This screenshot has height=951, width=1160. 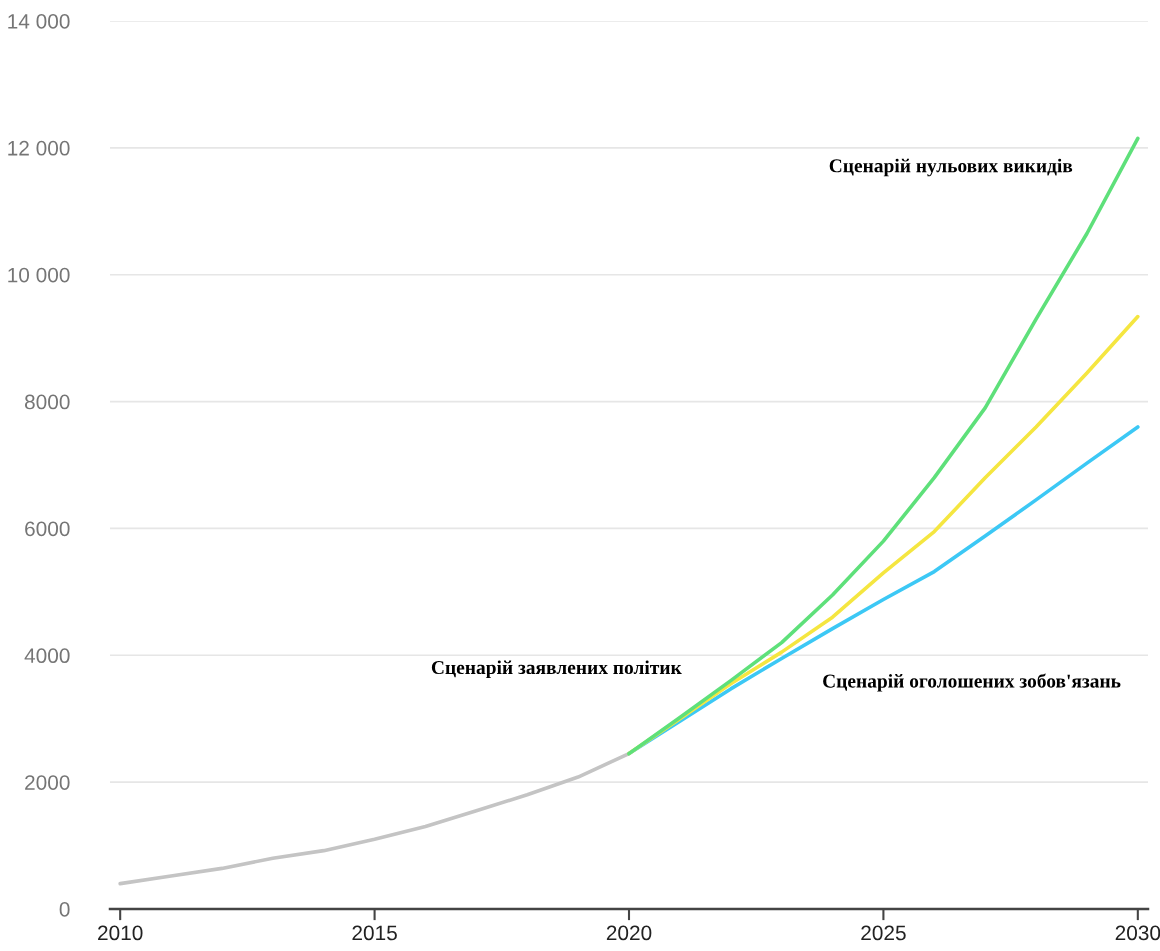 What do you see at coordinates (39, 275) in the screenshot?
I see `y-tick-label: 10 000` at bounding box center [39, 275].